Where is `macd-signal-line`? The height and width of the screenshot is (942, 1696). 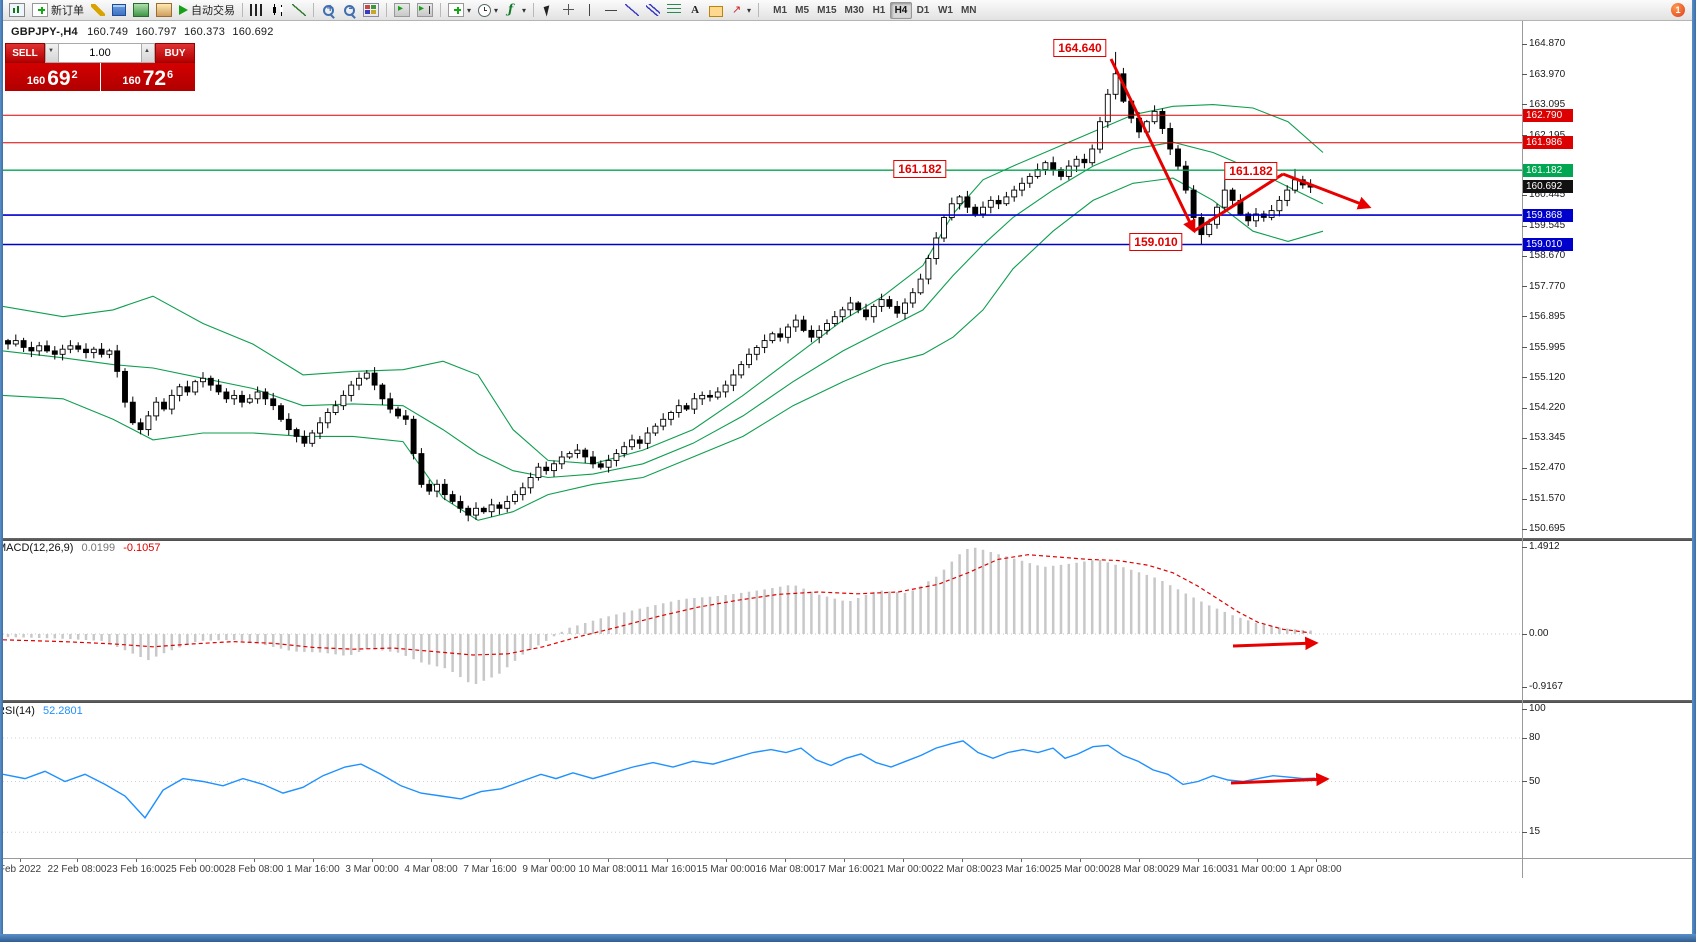 macd-signal-line is located at coordinates (657, 605).